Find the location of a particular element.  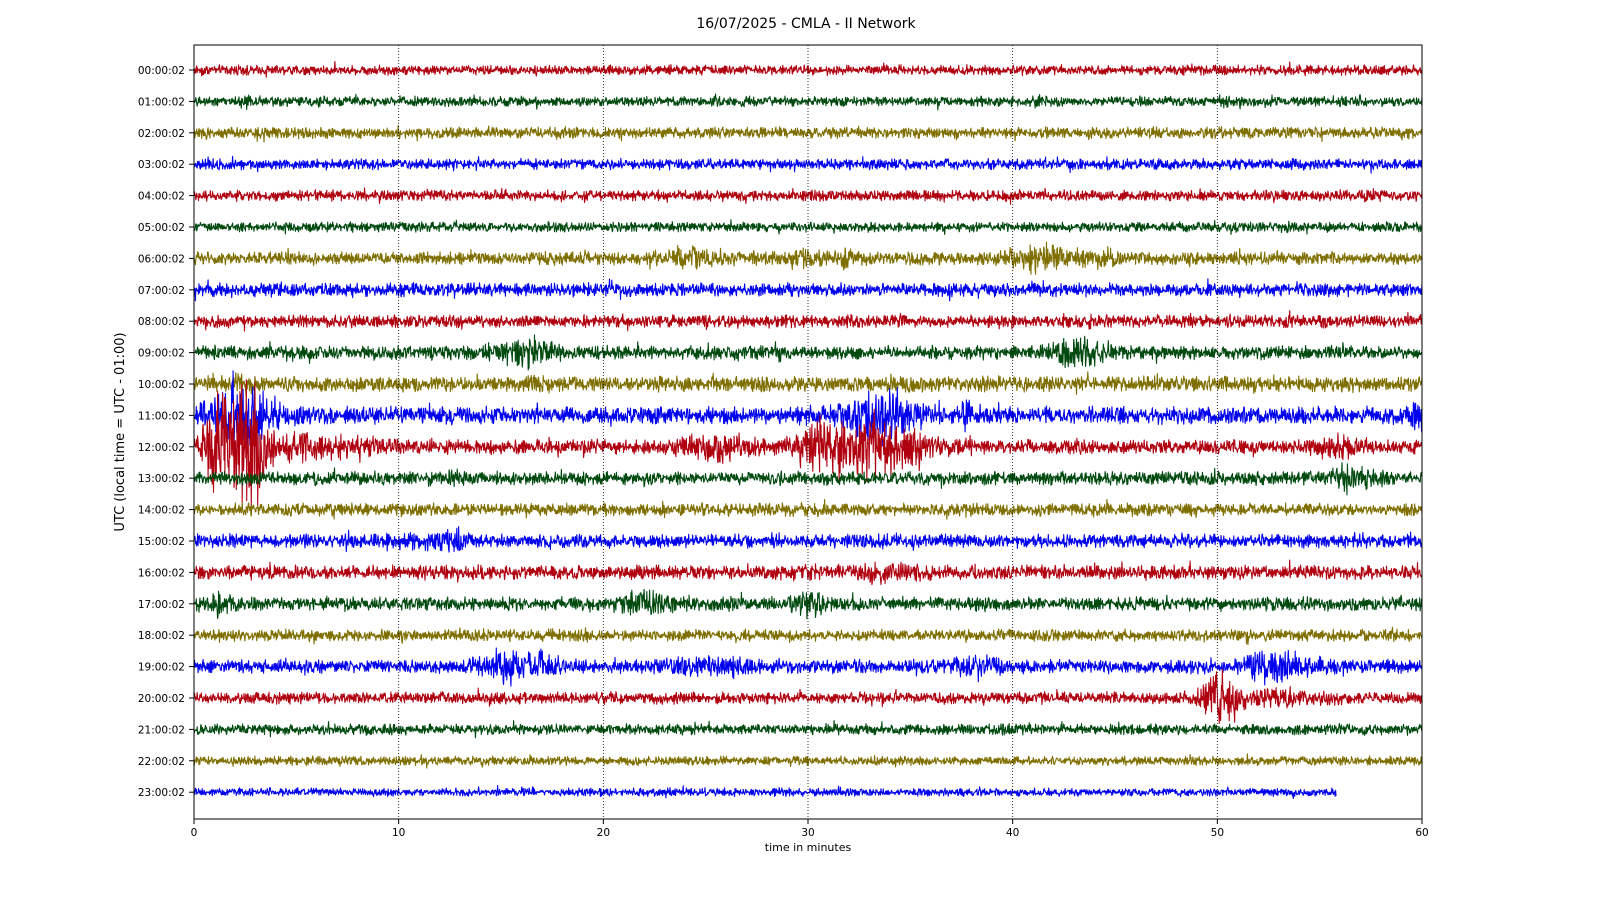

y-tick-label: 00:00:02 is located at coordinates (161, 71).